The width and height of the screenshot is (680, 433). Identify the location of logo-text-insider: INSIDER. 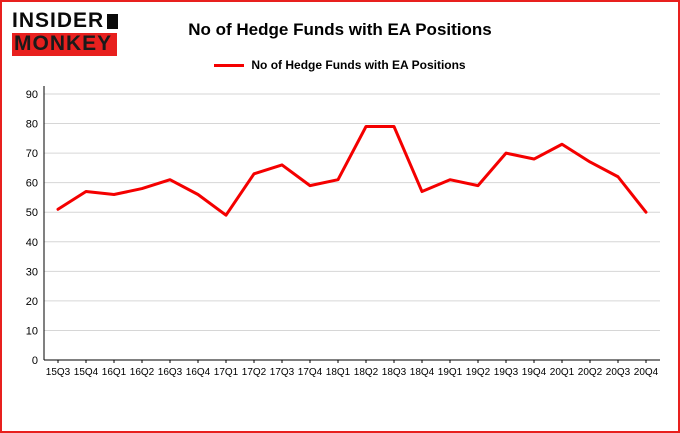
(58, 20).